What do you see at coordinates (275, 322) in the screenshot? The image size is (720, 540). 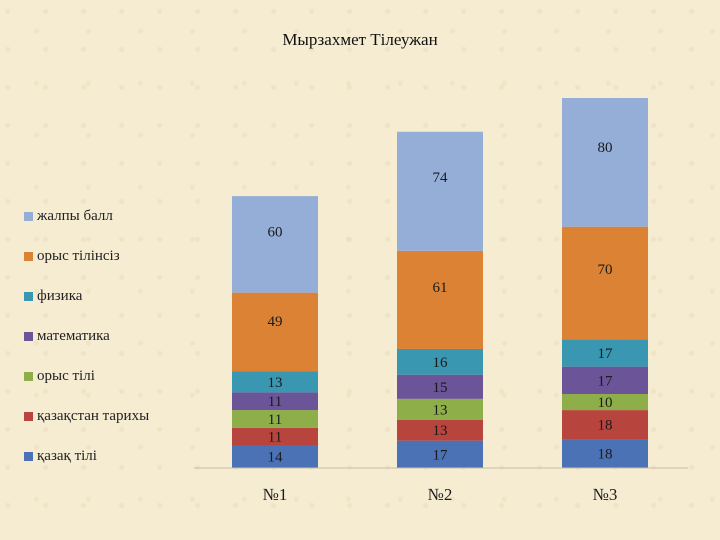 I see `data-label: 49` at bounding box center [275, 322].